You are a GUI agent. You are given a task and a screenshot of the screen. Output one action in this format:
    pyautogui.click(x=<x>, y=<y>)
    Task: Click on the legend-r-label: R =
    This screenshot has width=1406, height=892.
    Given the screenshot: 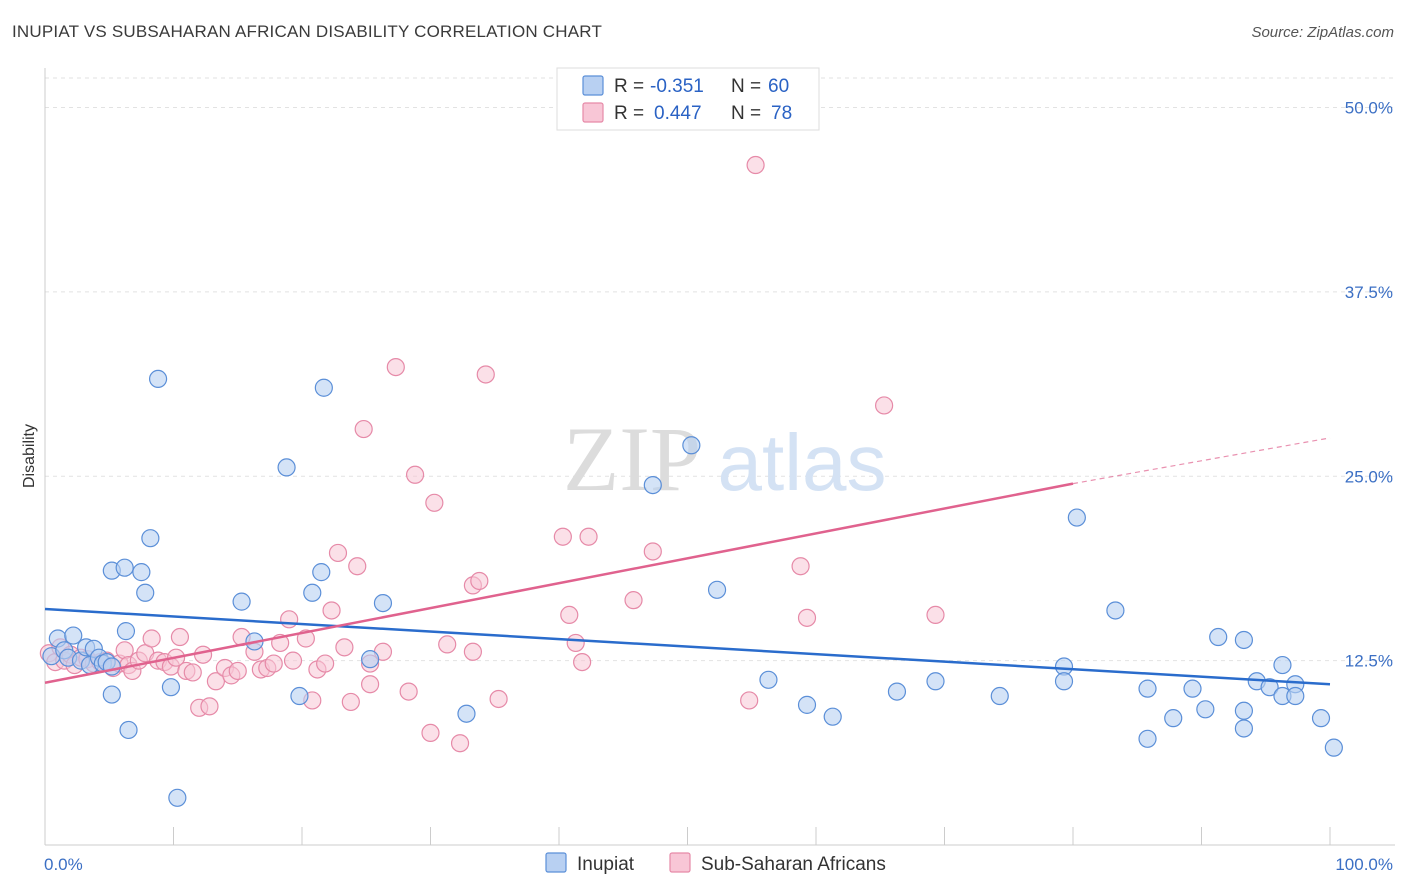 What is the action you would take?
    pyautogui.click(x=629, y=86)
    